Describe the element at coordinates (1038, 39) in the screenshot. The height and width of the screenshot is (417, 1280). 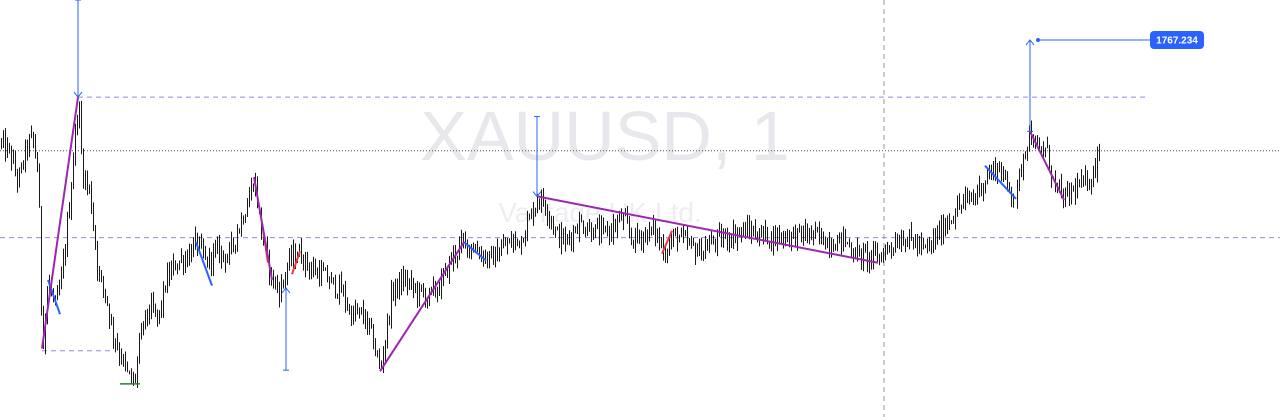
I see `target-dot` at that location.